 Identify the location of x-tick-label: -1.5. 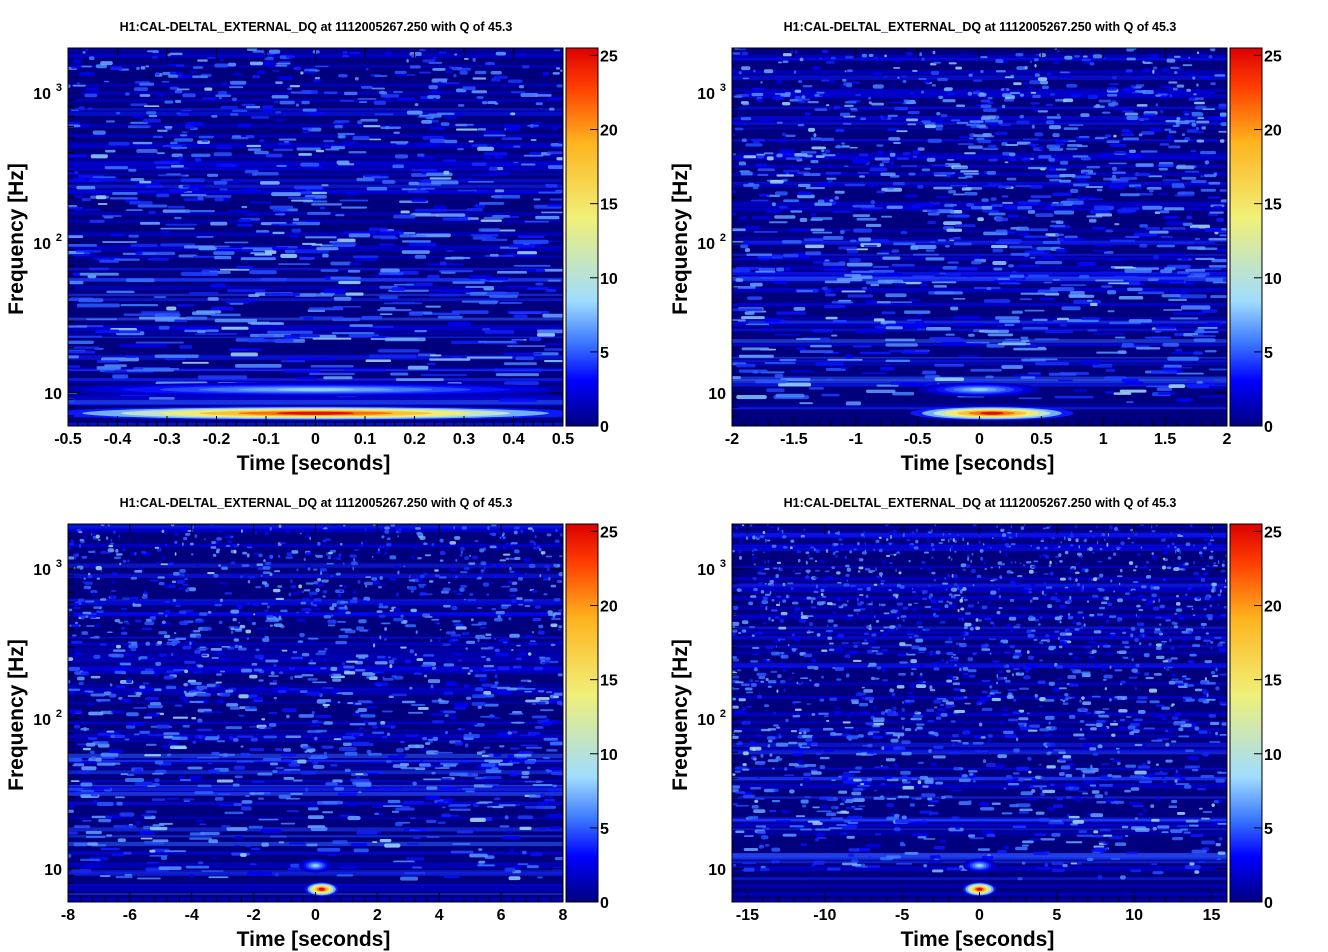
(794, 439).